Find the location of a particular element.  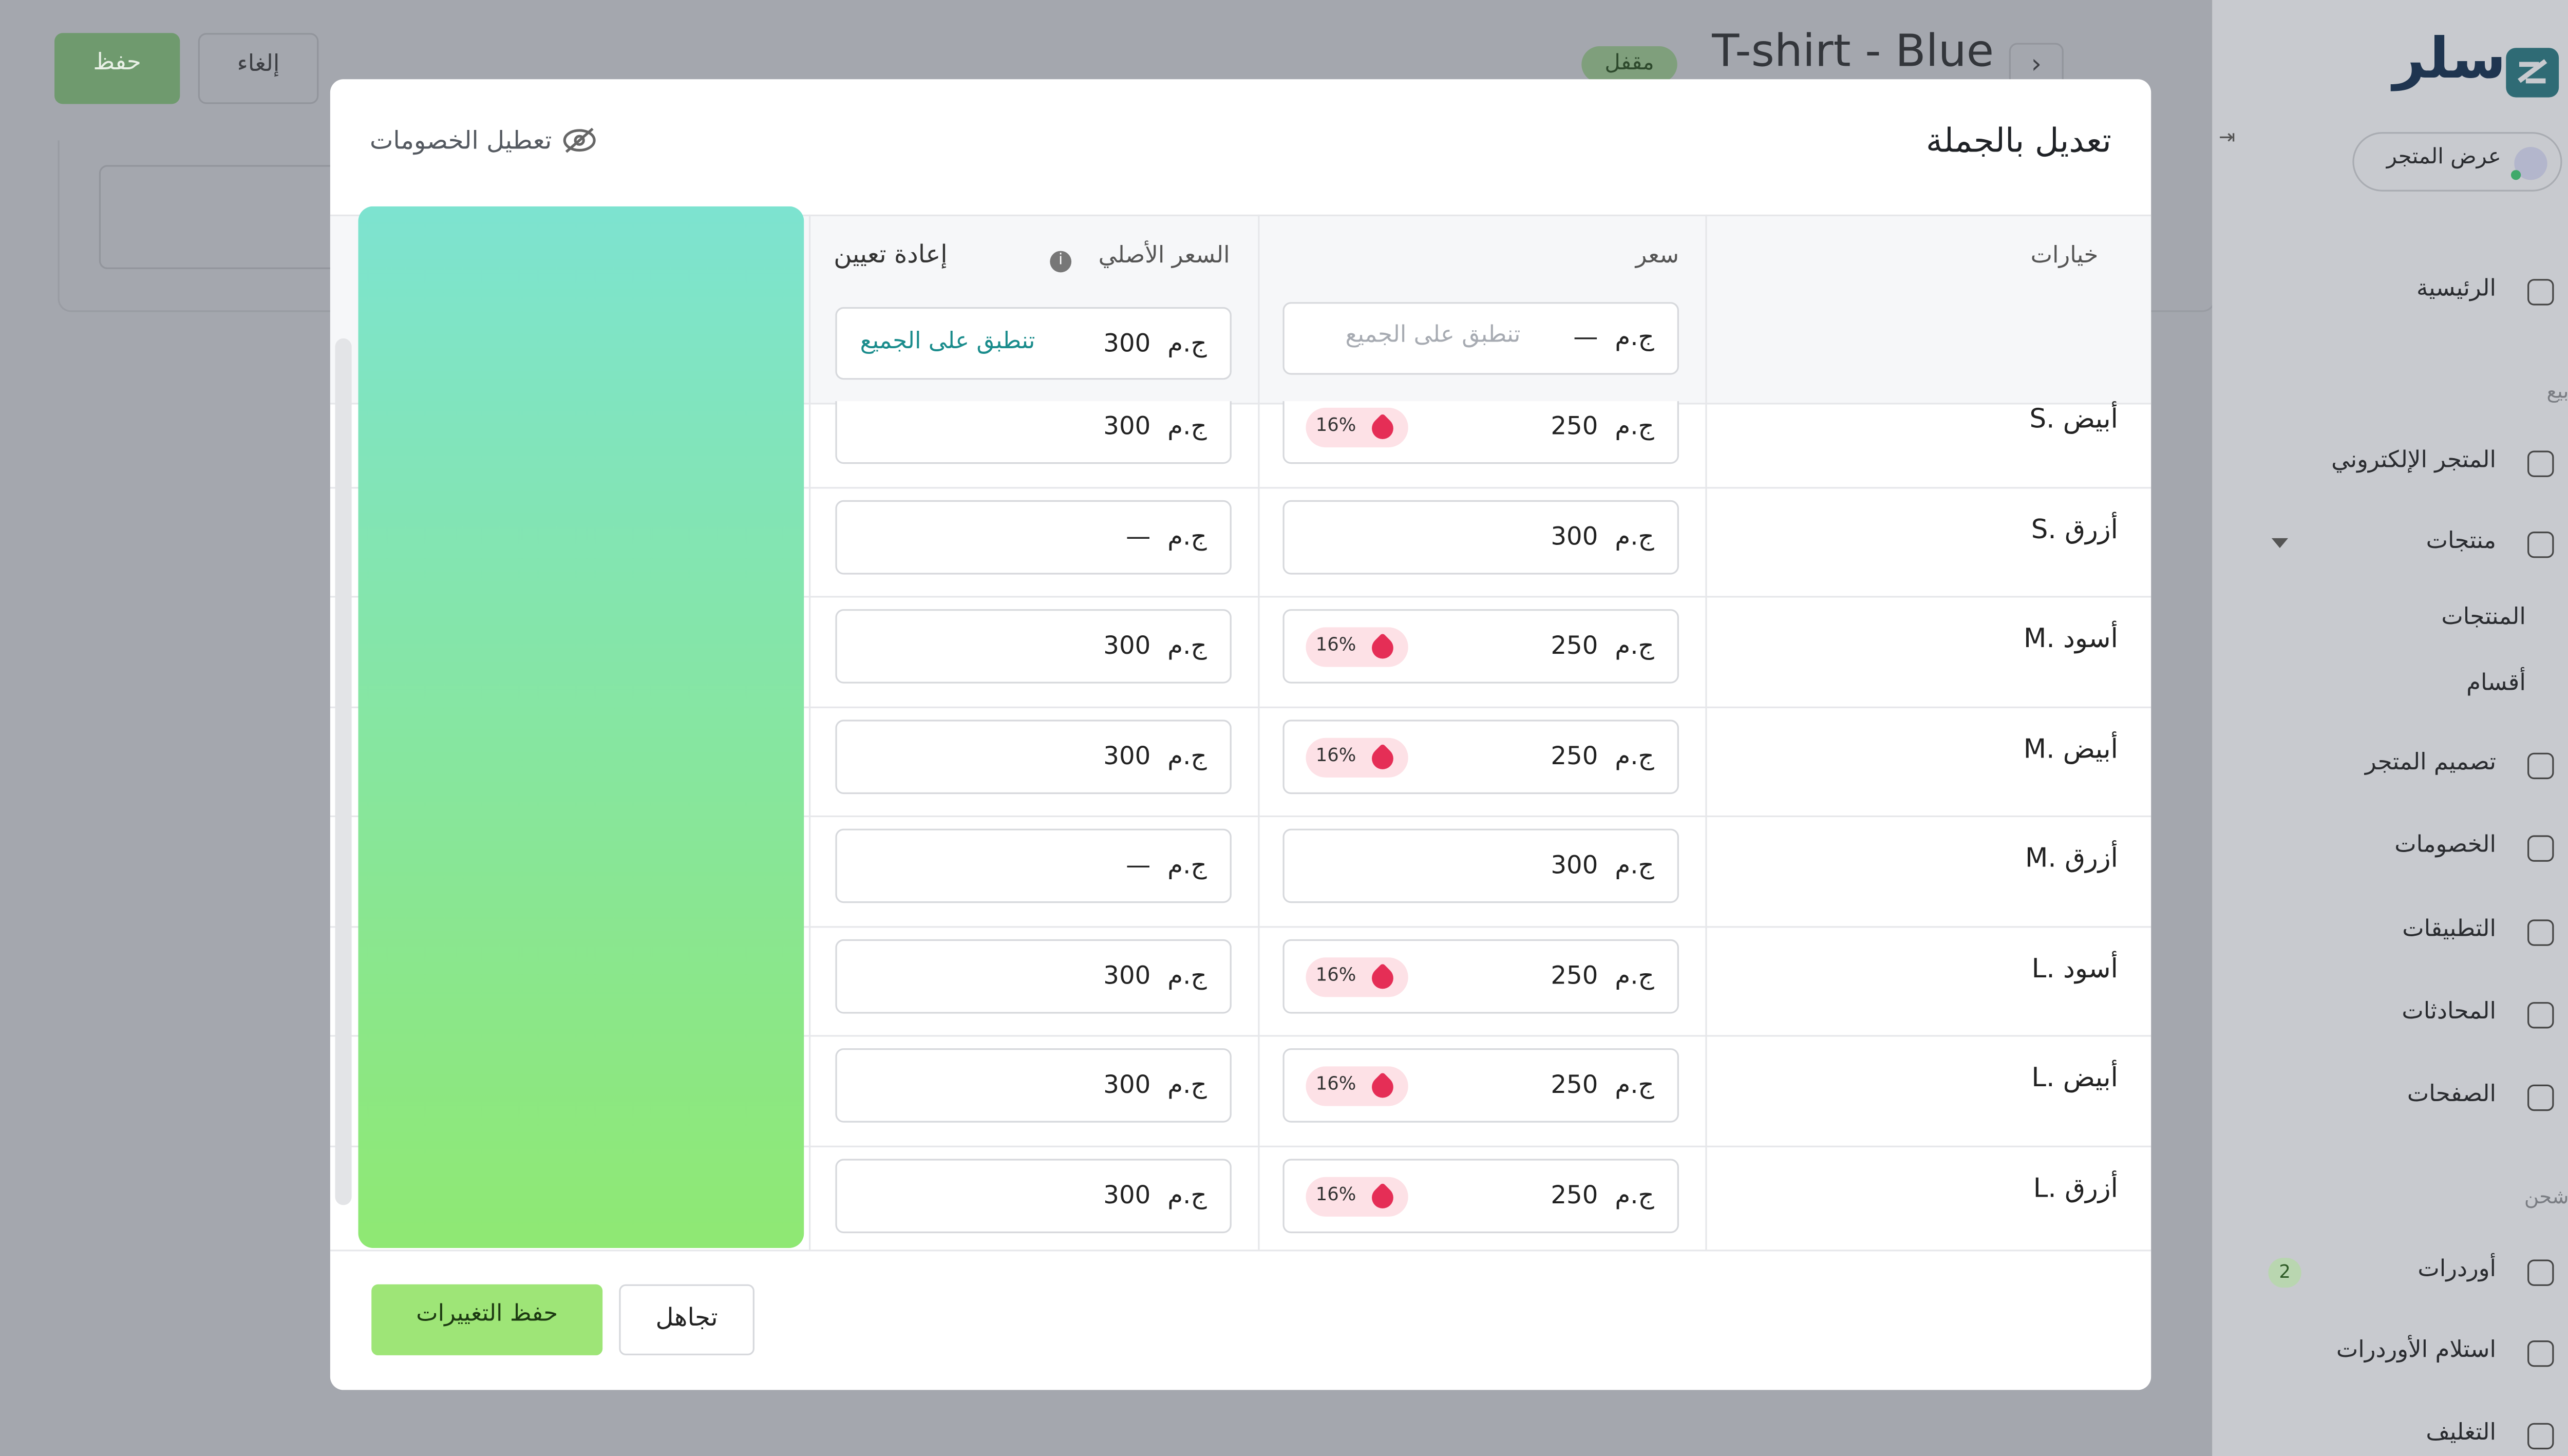

nav-label: المنتجات is located at coordinates (2483, 617).